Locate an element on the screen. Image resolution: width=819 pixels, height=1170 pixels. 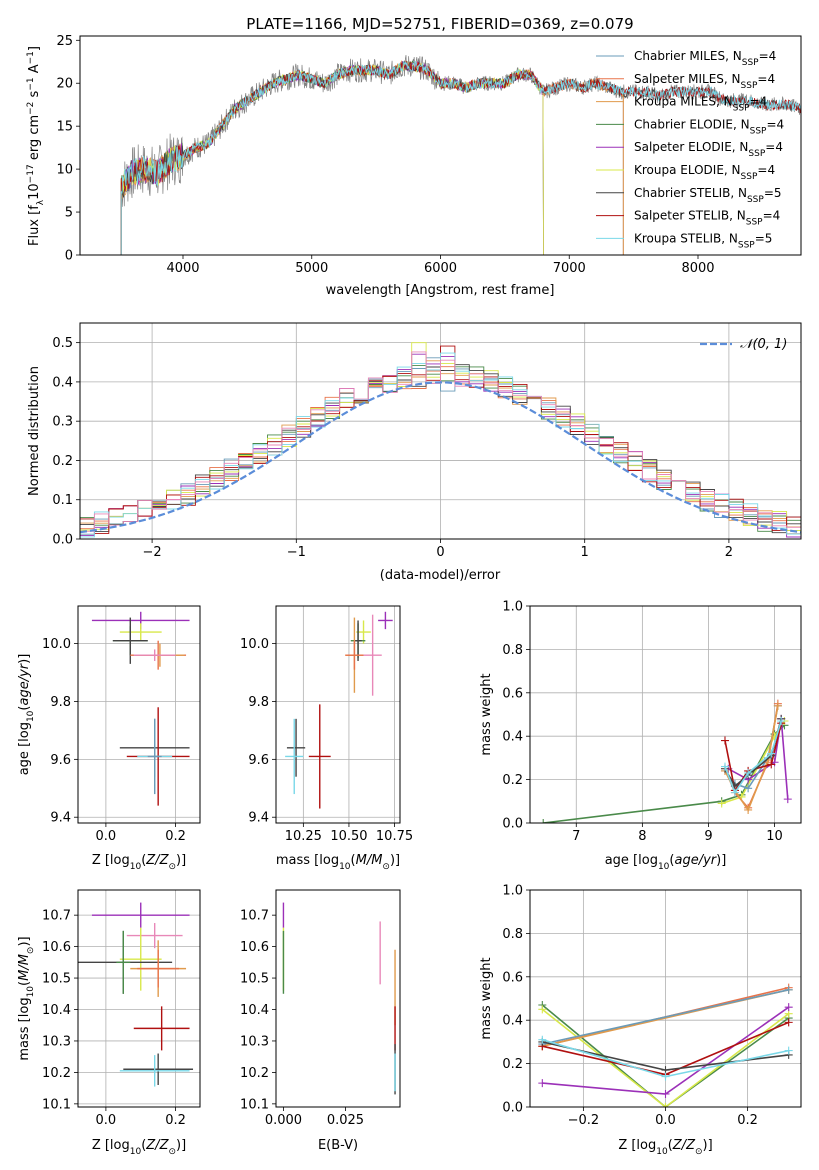
legend-label: Chabrier STELIB, NSSP=5 is located at coordinates (708, 195).